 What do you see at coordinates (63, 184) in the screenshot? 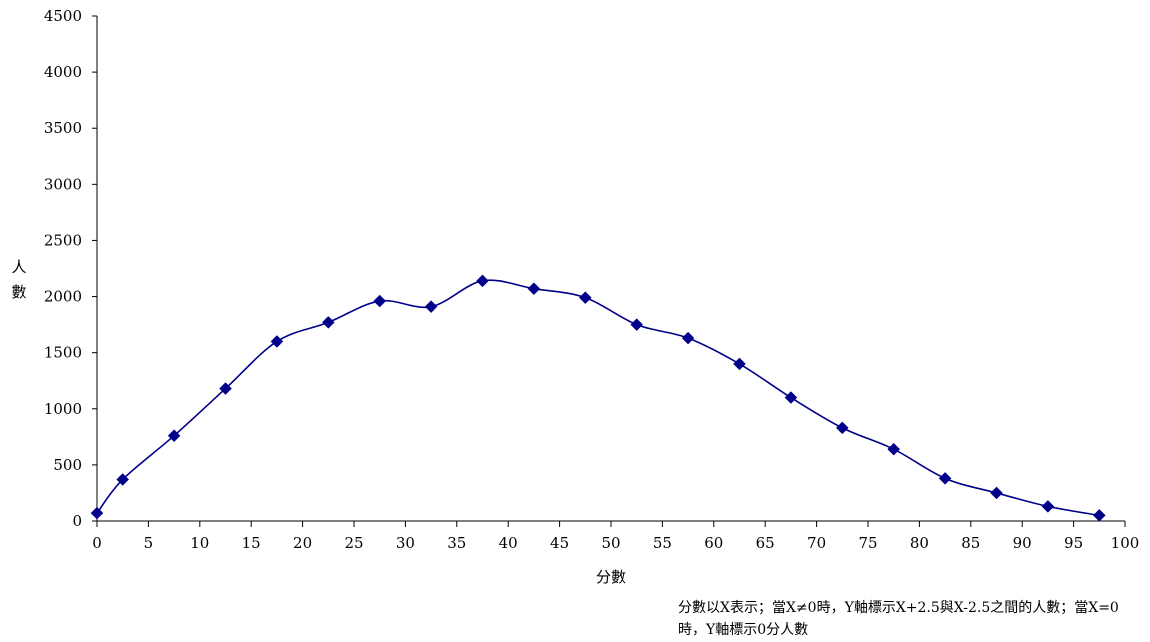
I see `y-tick-label: 3000` at bounding box center [63, 184].